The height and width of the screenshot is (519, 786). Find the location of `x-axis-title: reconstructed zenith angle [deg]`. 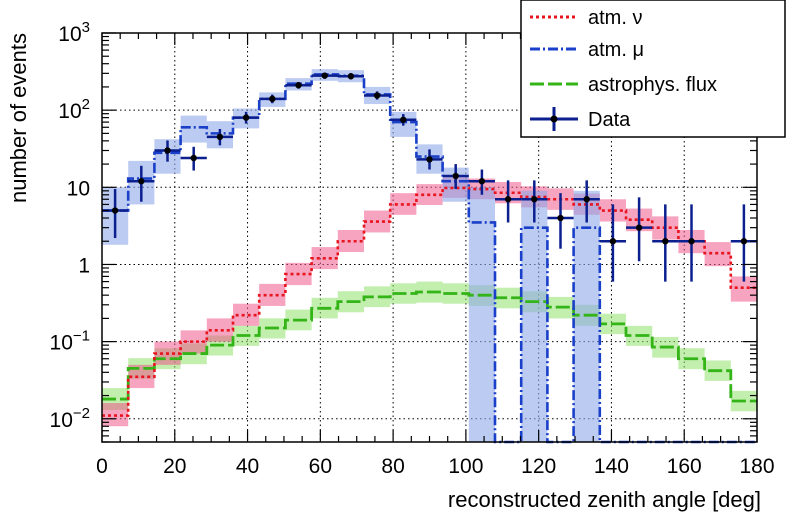

x-axis-title: reconstructed zenith angle [deg] is located at coordinates (604, 499).